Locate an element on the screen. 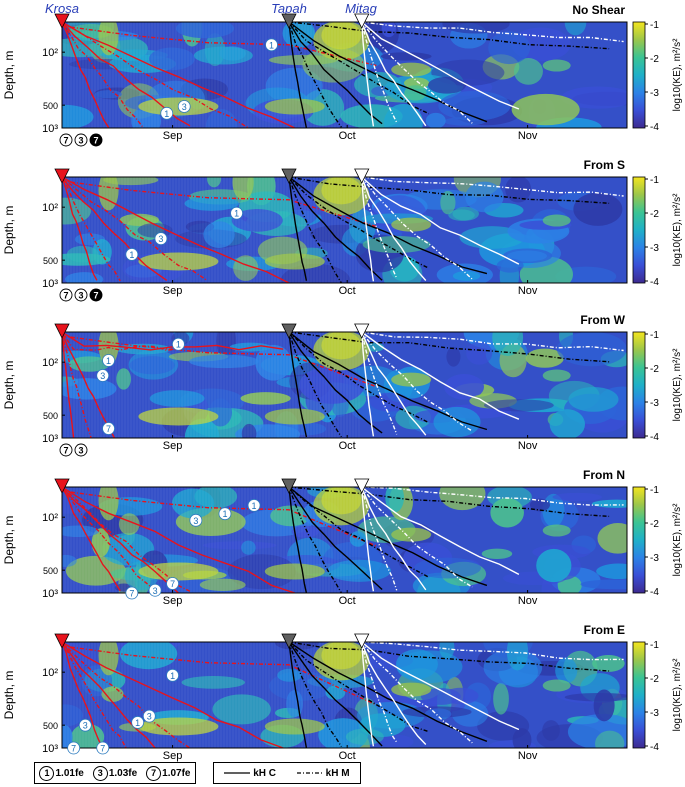  storm-label-tapah: Tapah is located at coordinates (289, 8).